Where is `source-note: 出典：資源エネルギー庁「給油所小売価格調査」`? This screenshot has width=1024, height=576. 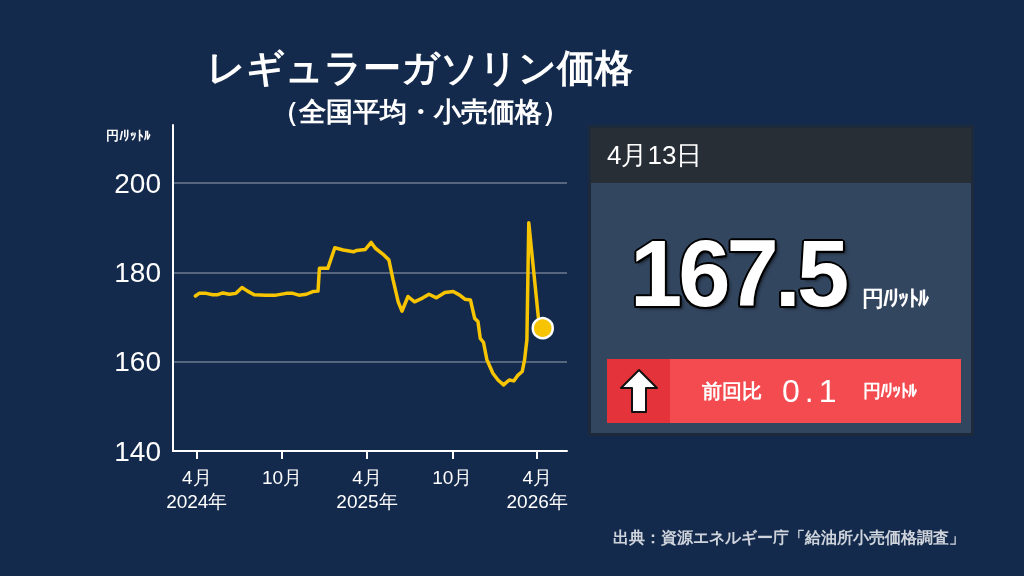 source-note: 出典：資源エネルギー庁「給油所小売価格調査」 is located at coordinates (789, 537).